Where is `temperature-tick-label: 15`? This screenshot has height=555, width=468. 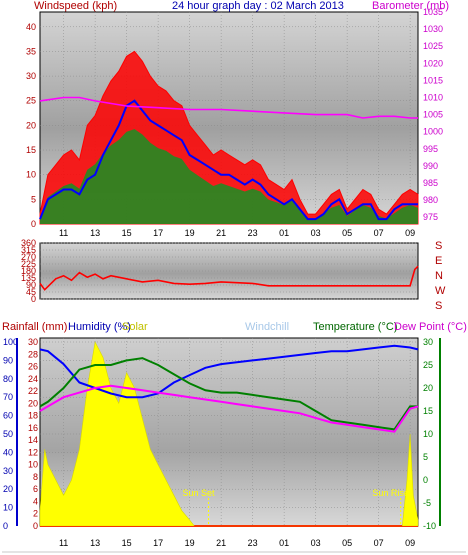 temperature-tick-label: 15 is located at coordinates (428, 411).